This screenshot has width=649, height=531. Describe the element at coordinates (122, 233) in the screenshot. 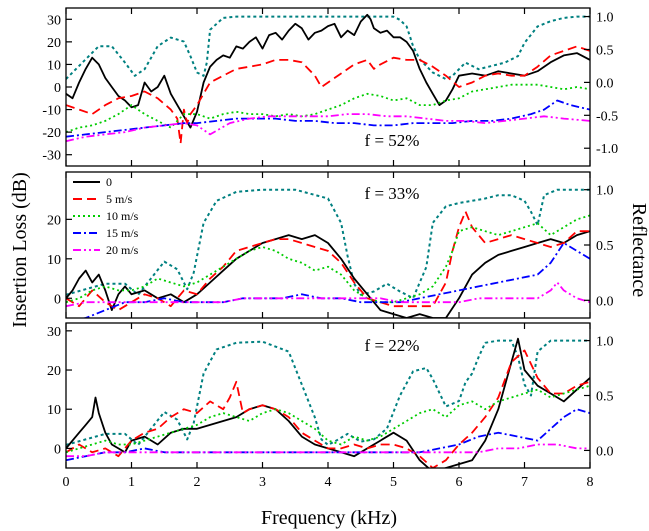

I see `legend-entry: 15 m/s` at that location.